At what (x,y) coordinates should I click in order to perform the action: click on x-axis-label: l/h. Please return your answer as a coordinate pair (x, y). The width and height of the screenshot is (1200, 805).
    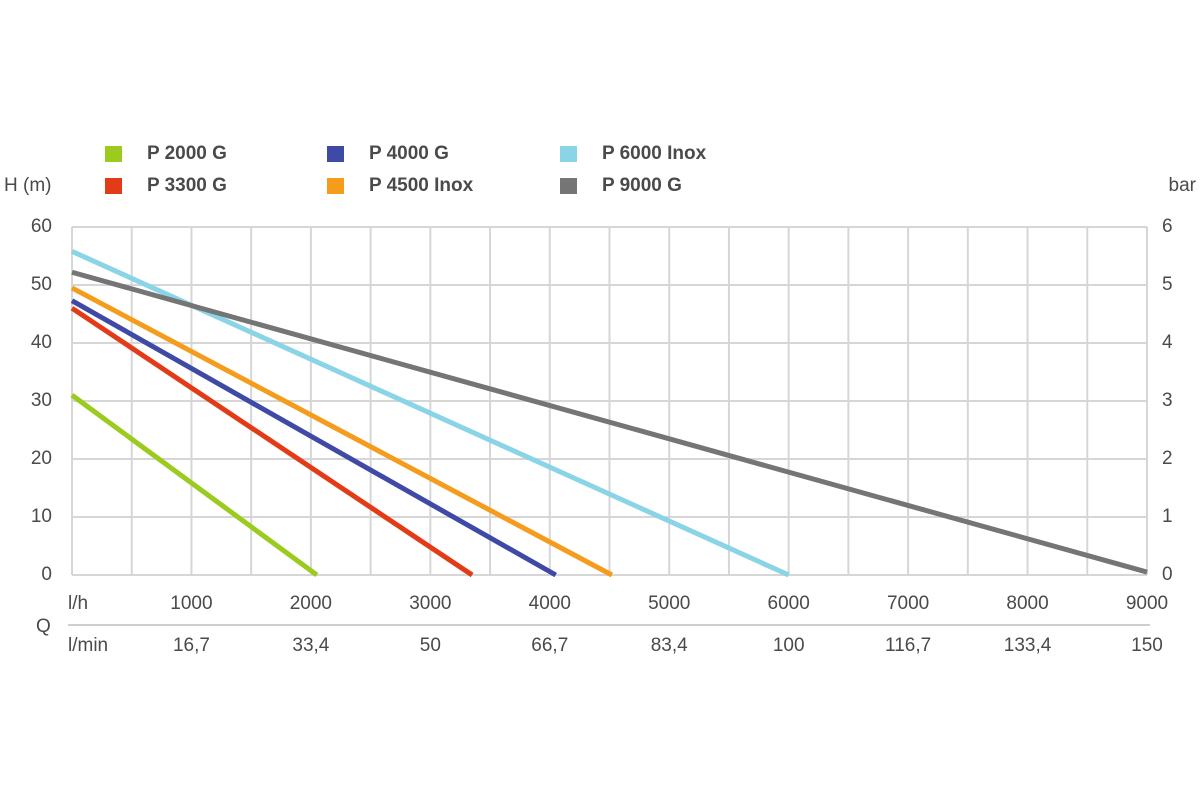
    Looking at the image, I should click on (78, 603).